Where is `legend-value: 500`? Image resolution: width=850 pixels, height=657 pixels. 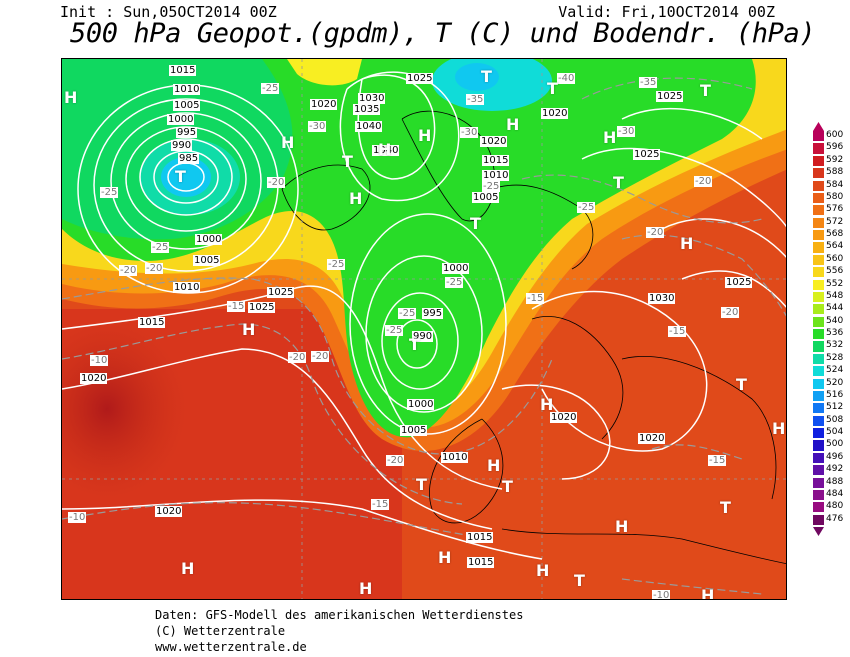
legend-value: 500 is located at coordinates (835, 444).